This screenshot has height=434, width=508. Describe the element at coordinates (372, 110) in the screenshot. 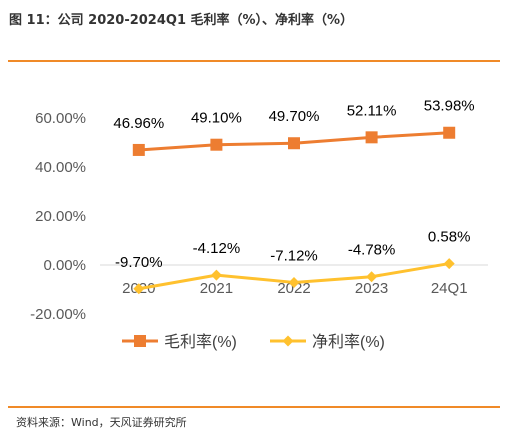

I see `data-label: 52.11%` at that location.